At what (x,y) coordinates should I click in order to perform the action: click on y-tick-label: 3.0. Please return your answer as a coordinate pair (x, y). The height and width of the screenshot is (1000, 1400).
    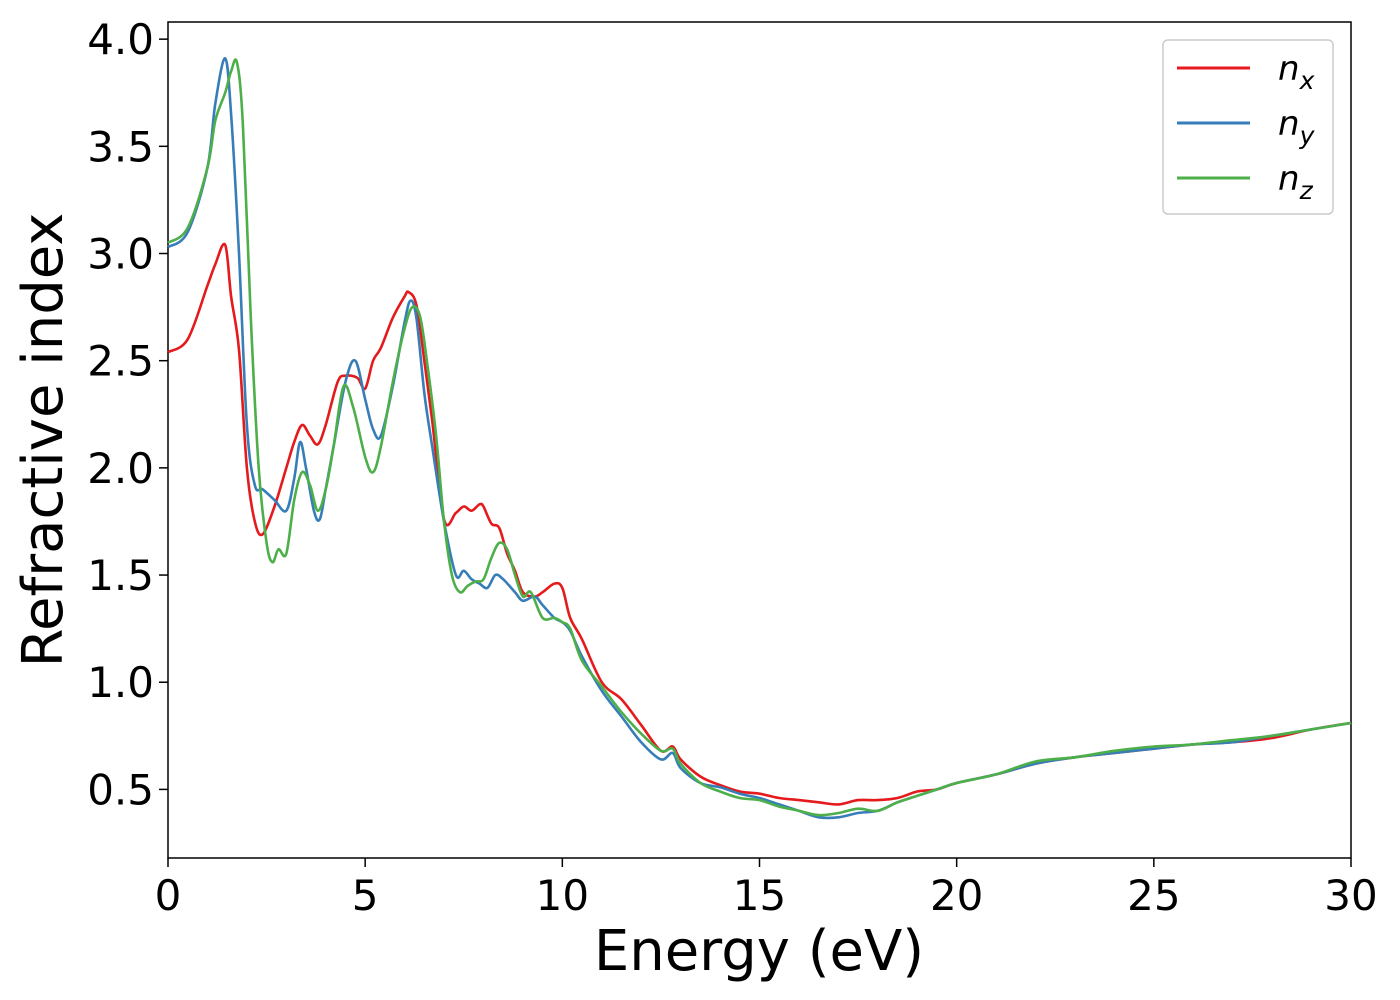
    Looking at the image, I should click on (120, 254).